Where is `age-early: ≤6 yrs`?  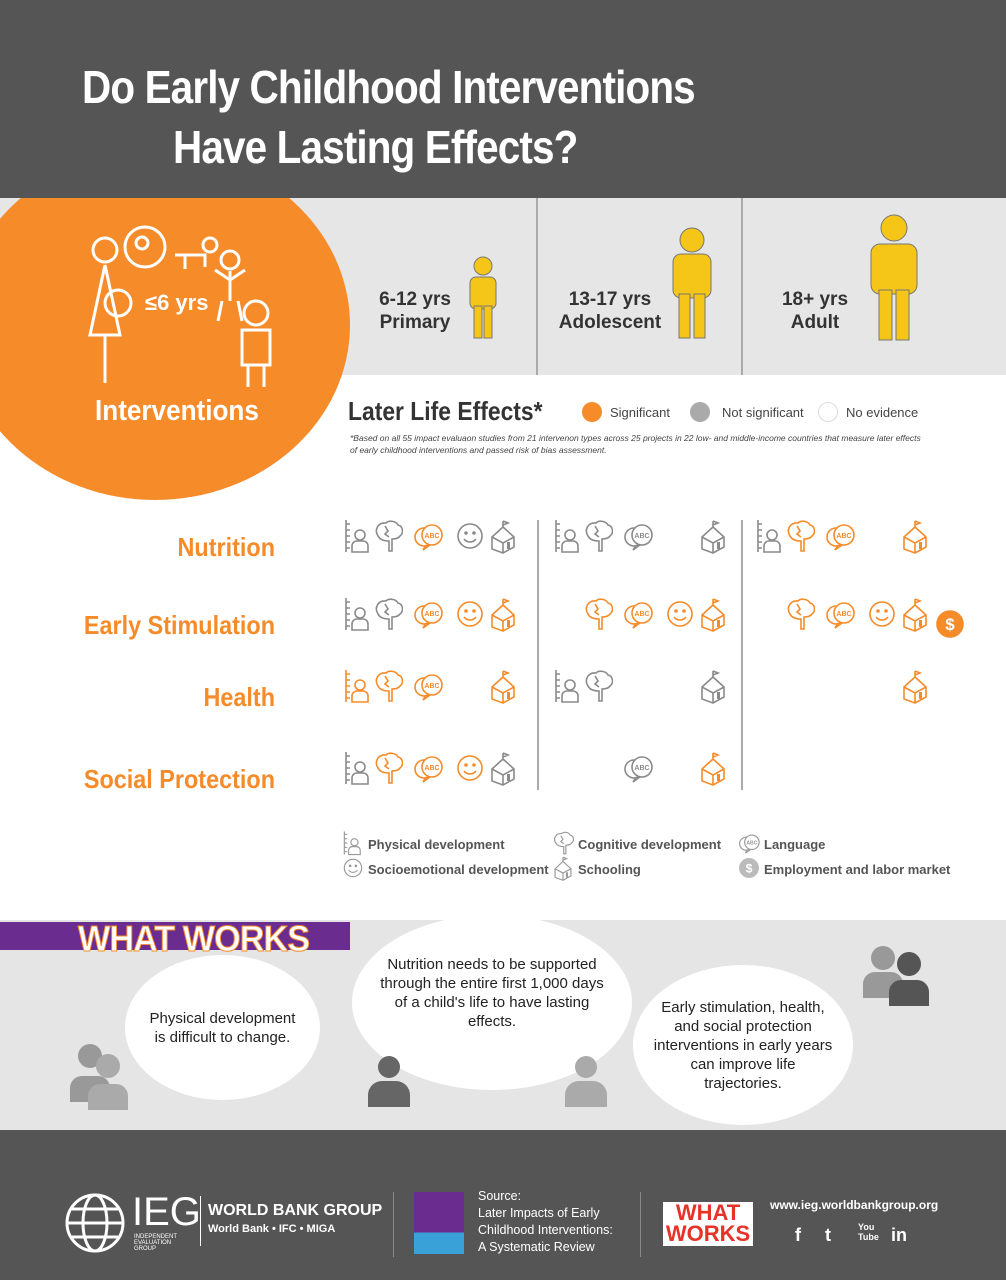
age-early: ≤6 yrs is located at coordinates (177, 302).